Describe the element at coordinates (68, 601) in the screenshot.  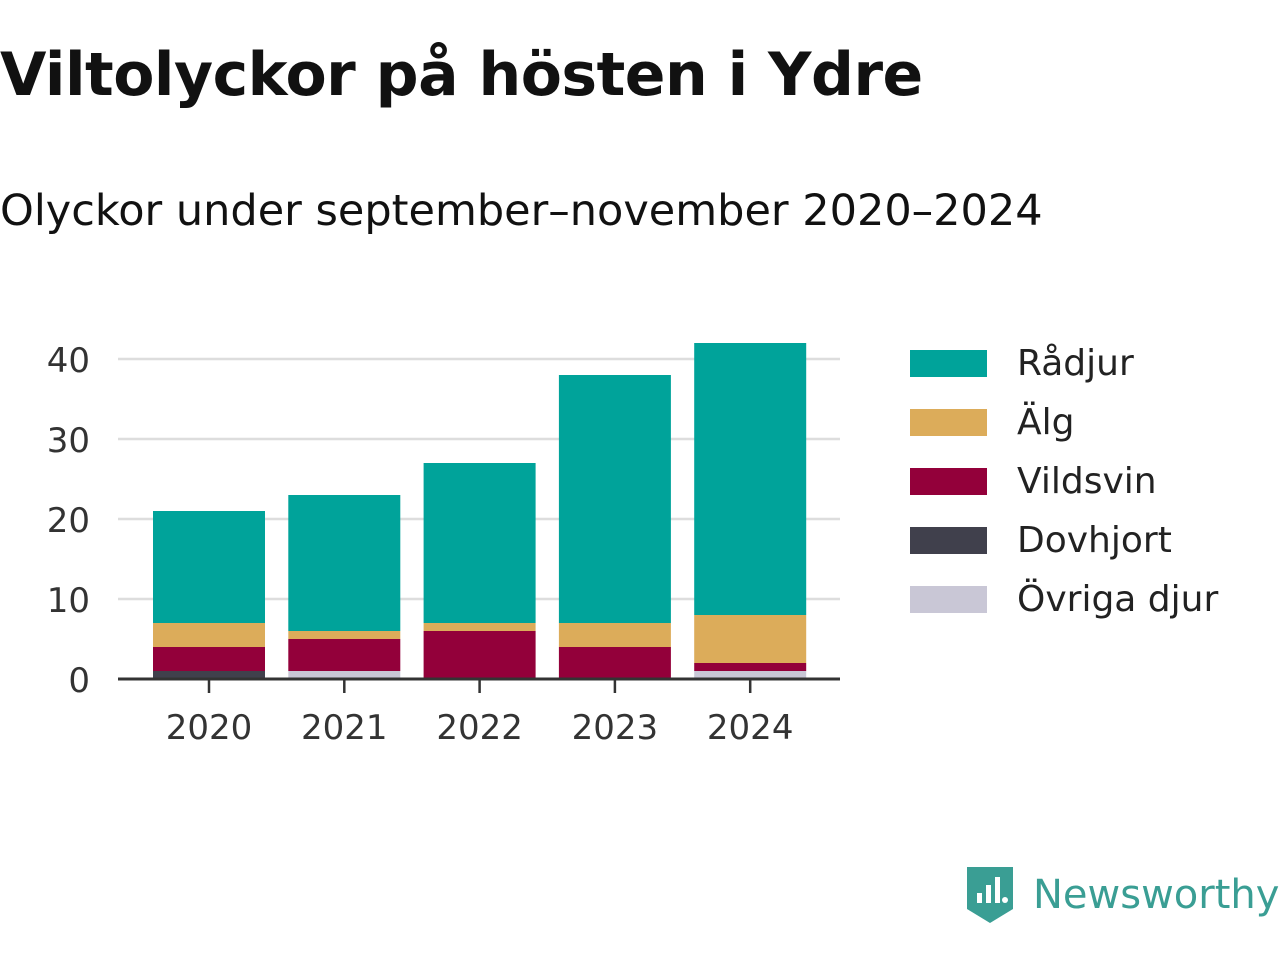
I see `y-tick-label: 10` at that location.